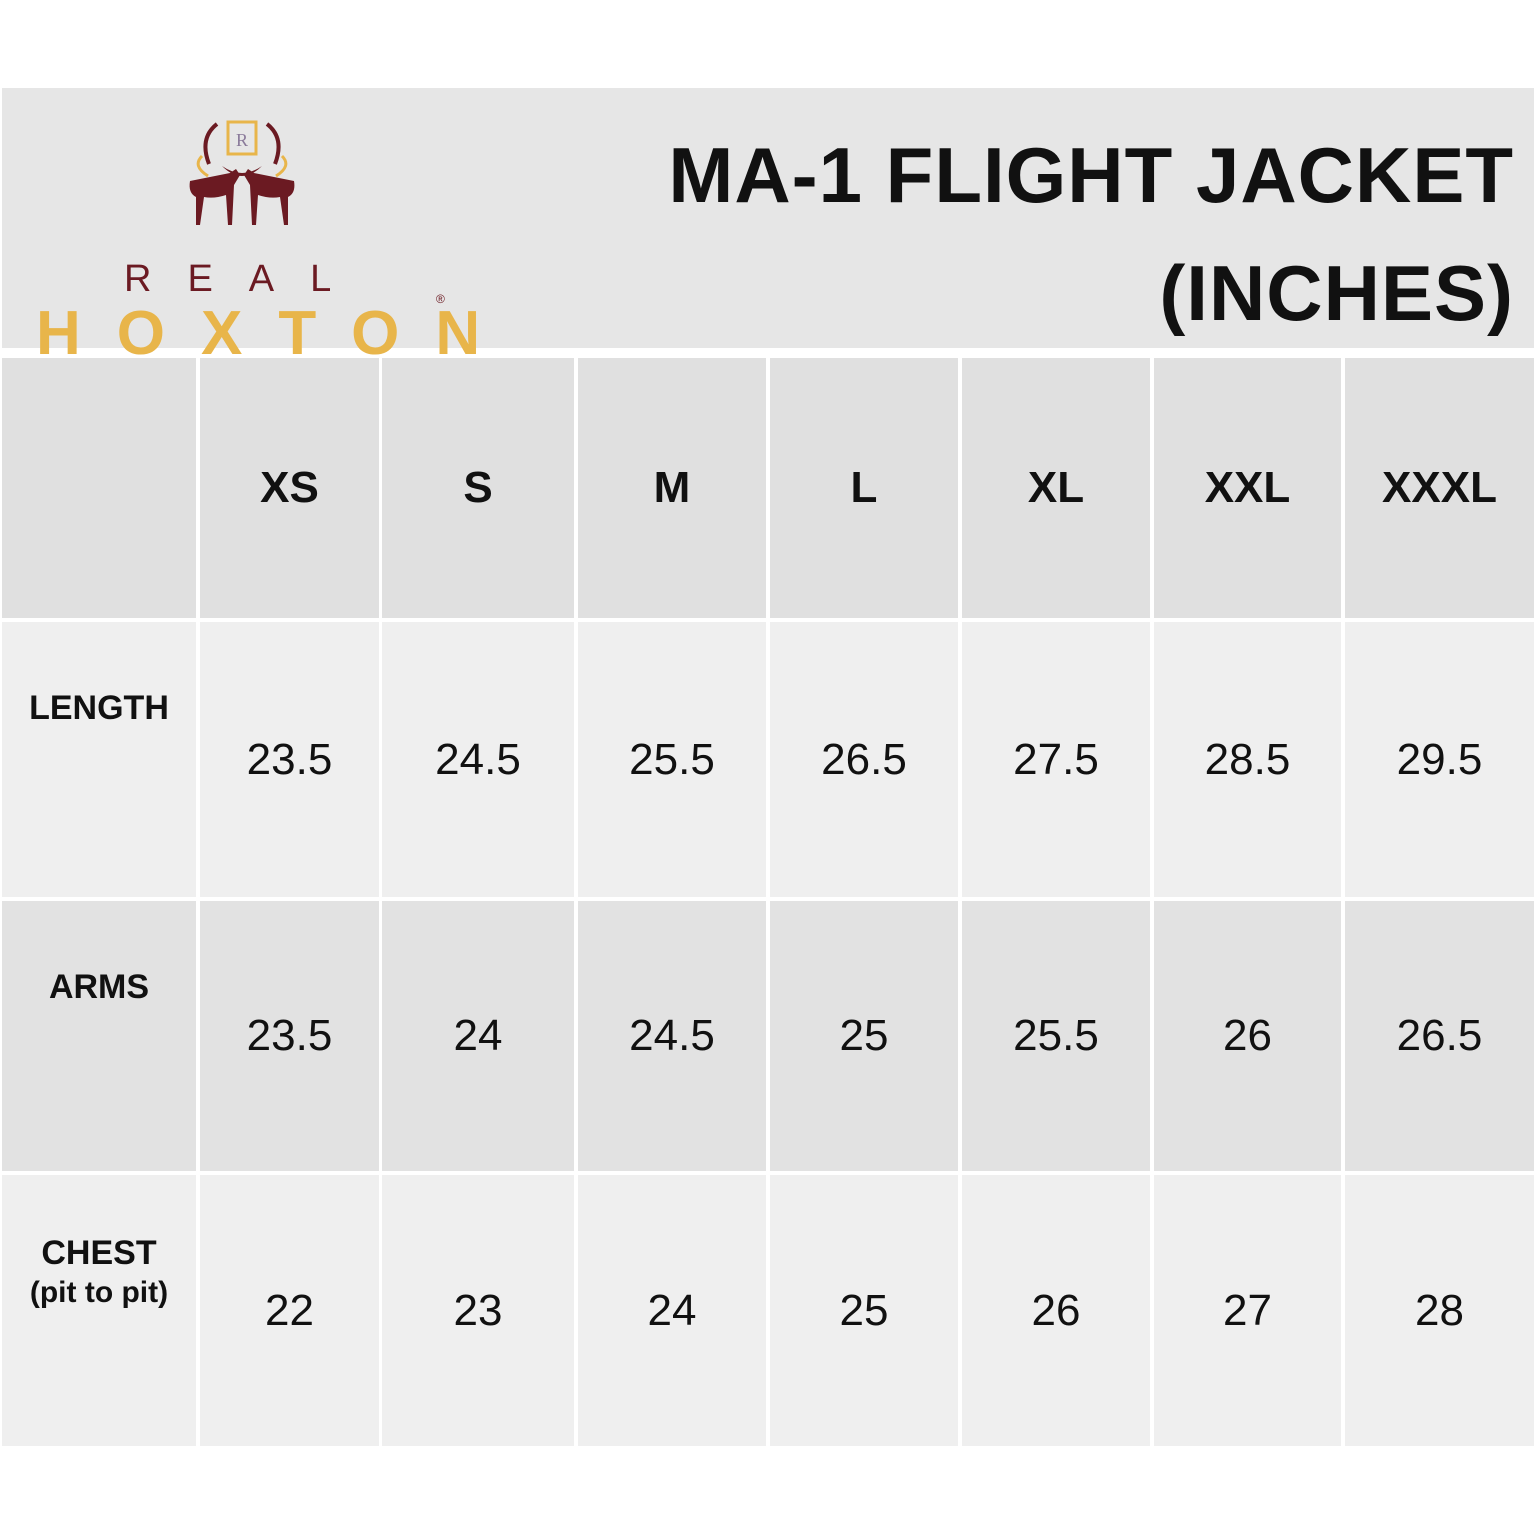 This screenshot has height=1536, width=1536. I want to click on row-label: CHEST (pit to pit), so click(99, 1310).